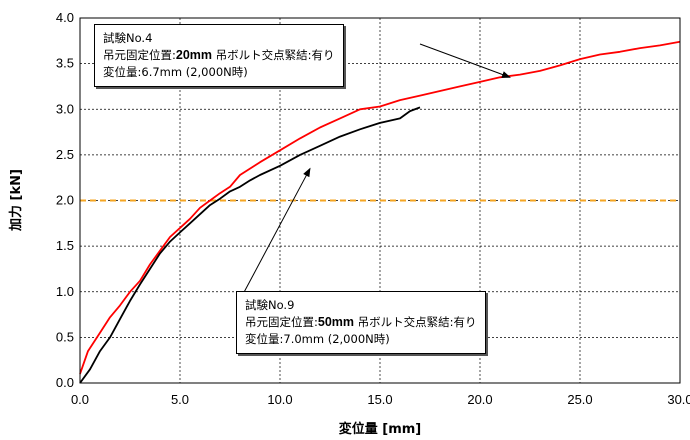 The width and height of the screenshot is (690, 440). Describe the element at coordinates (16, 200) in the screenshot. I see `y-axis-title: 加力 [kN]` at that location.